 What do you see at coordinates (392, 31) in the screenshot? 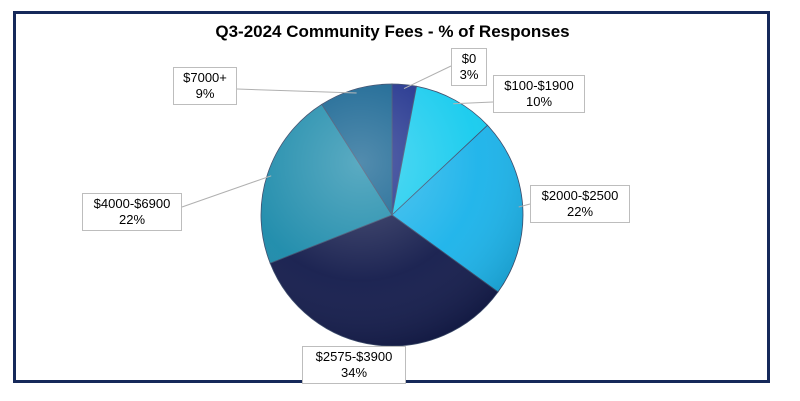
I see `chart-title: Q3-2024 Community Fees - % of Responses` at bounding box center [392, 31].